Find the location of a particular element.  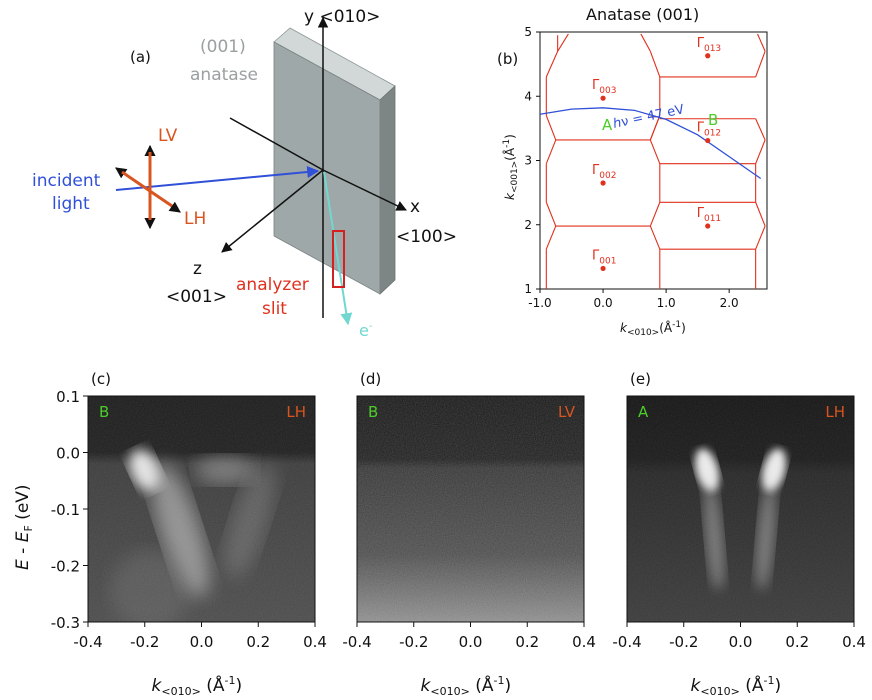

axis-z-arrow is located at coordinates (272, 211).